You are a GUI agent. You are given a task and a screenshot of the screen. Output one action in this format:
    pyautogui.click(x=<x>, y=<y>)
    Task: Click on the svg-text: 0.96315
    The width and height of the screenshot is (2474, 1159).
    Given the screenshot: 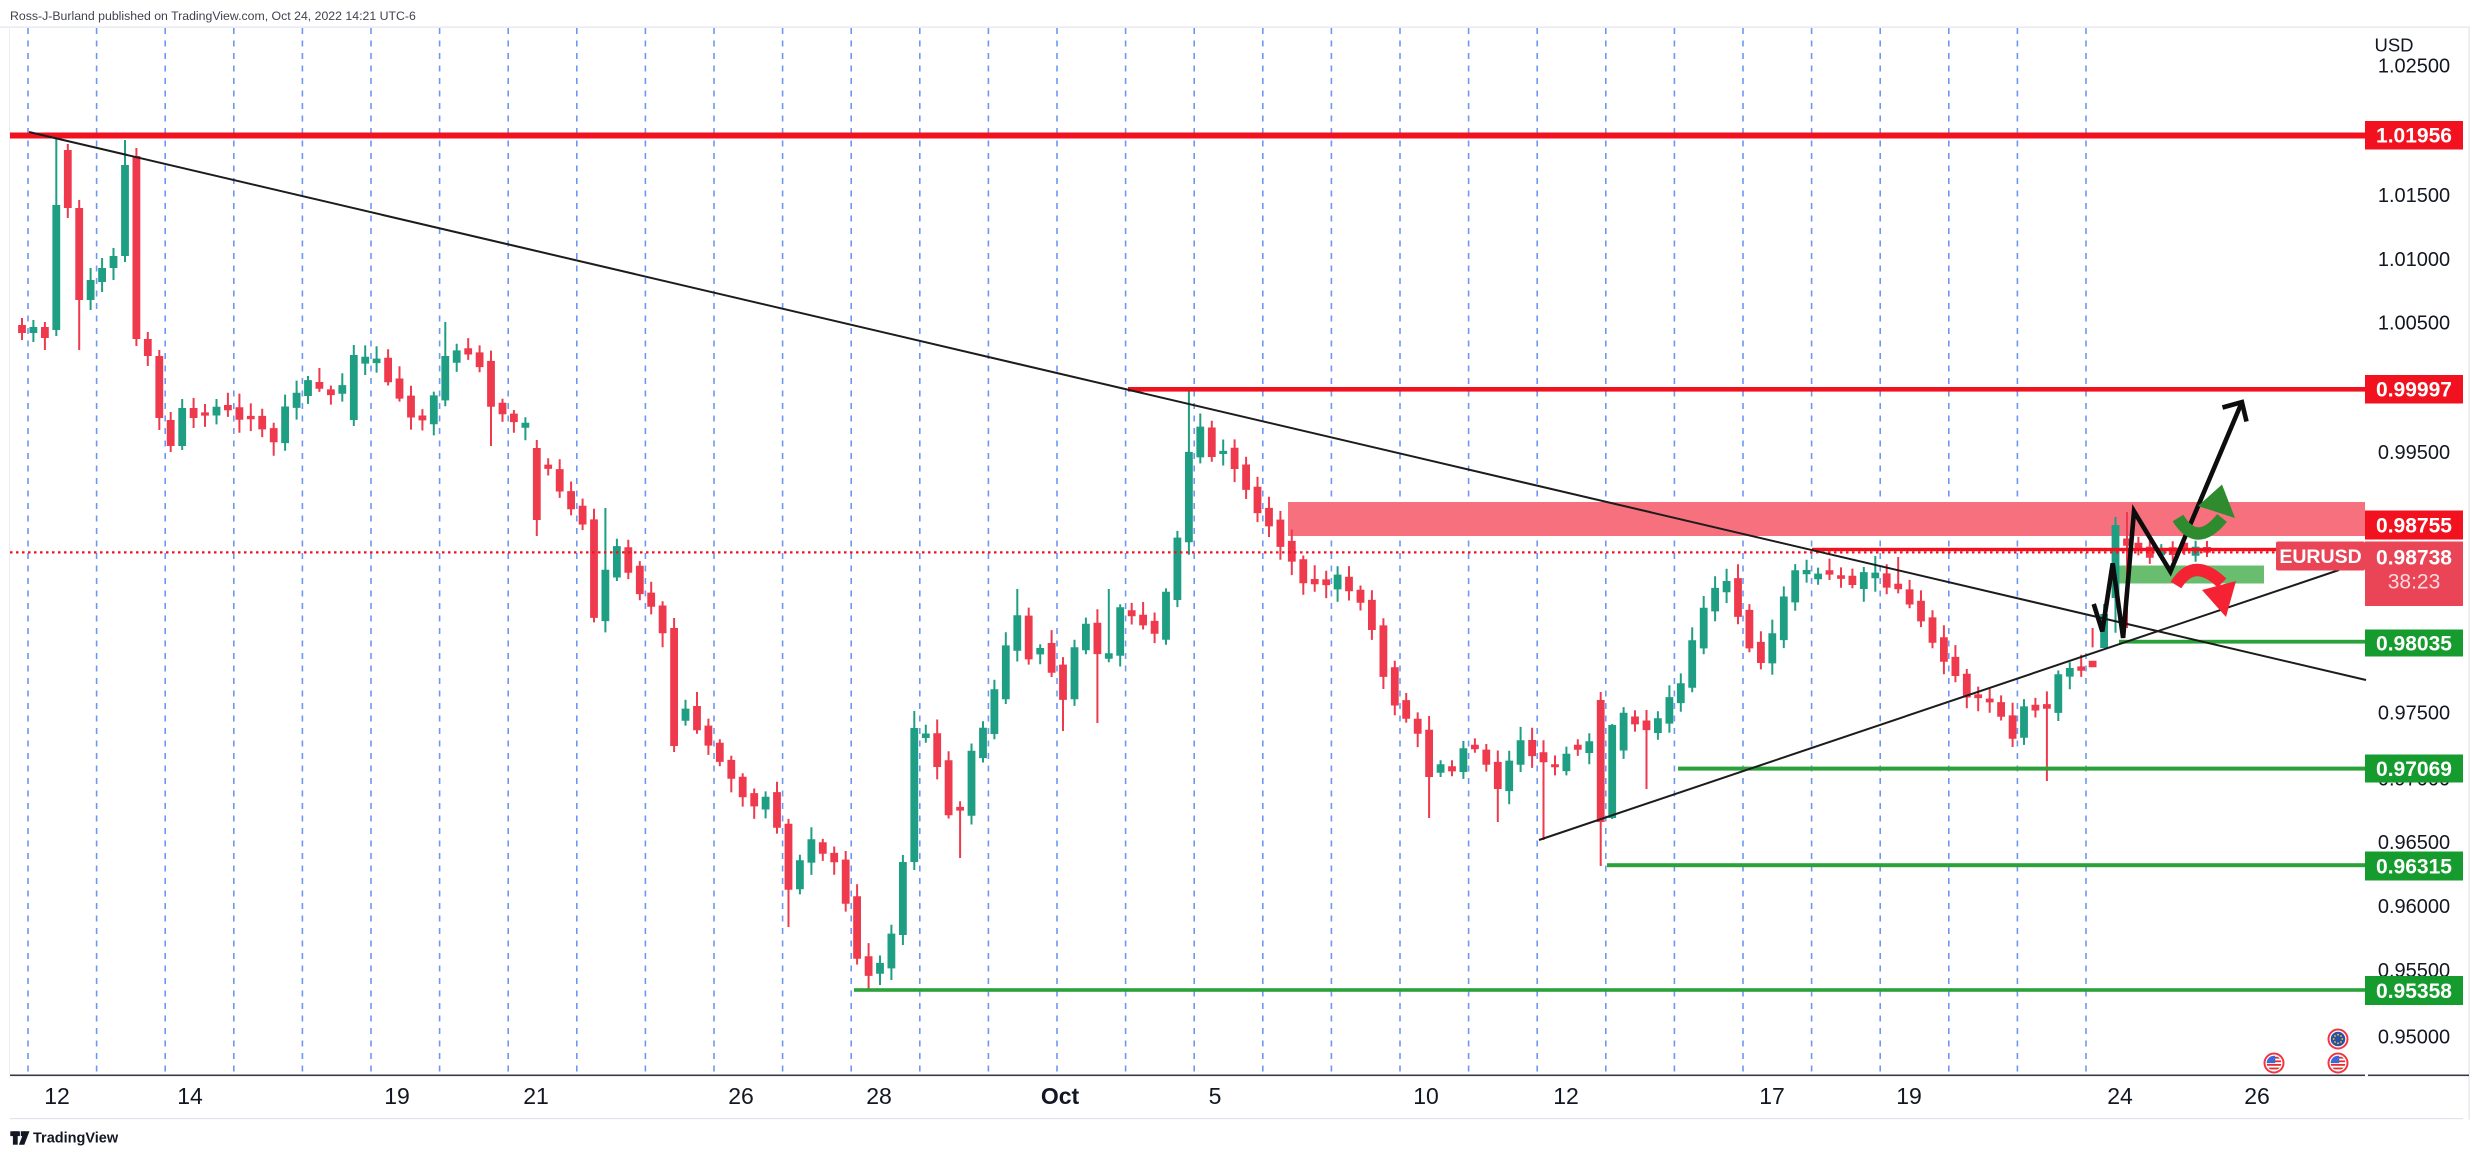 What is the action you would take?
    pyautogui.click(x=2414, y=866)
    